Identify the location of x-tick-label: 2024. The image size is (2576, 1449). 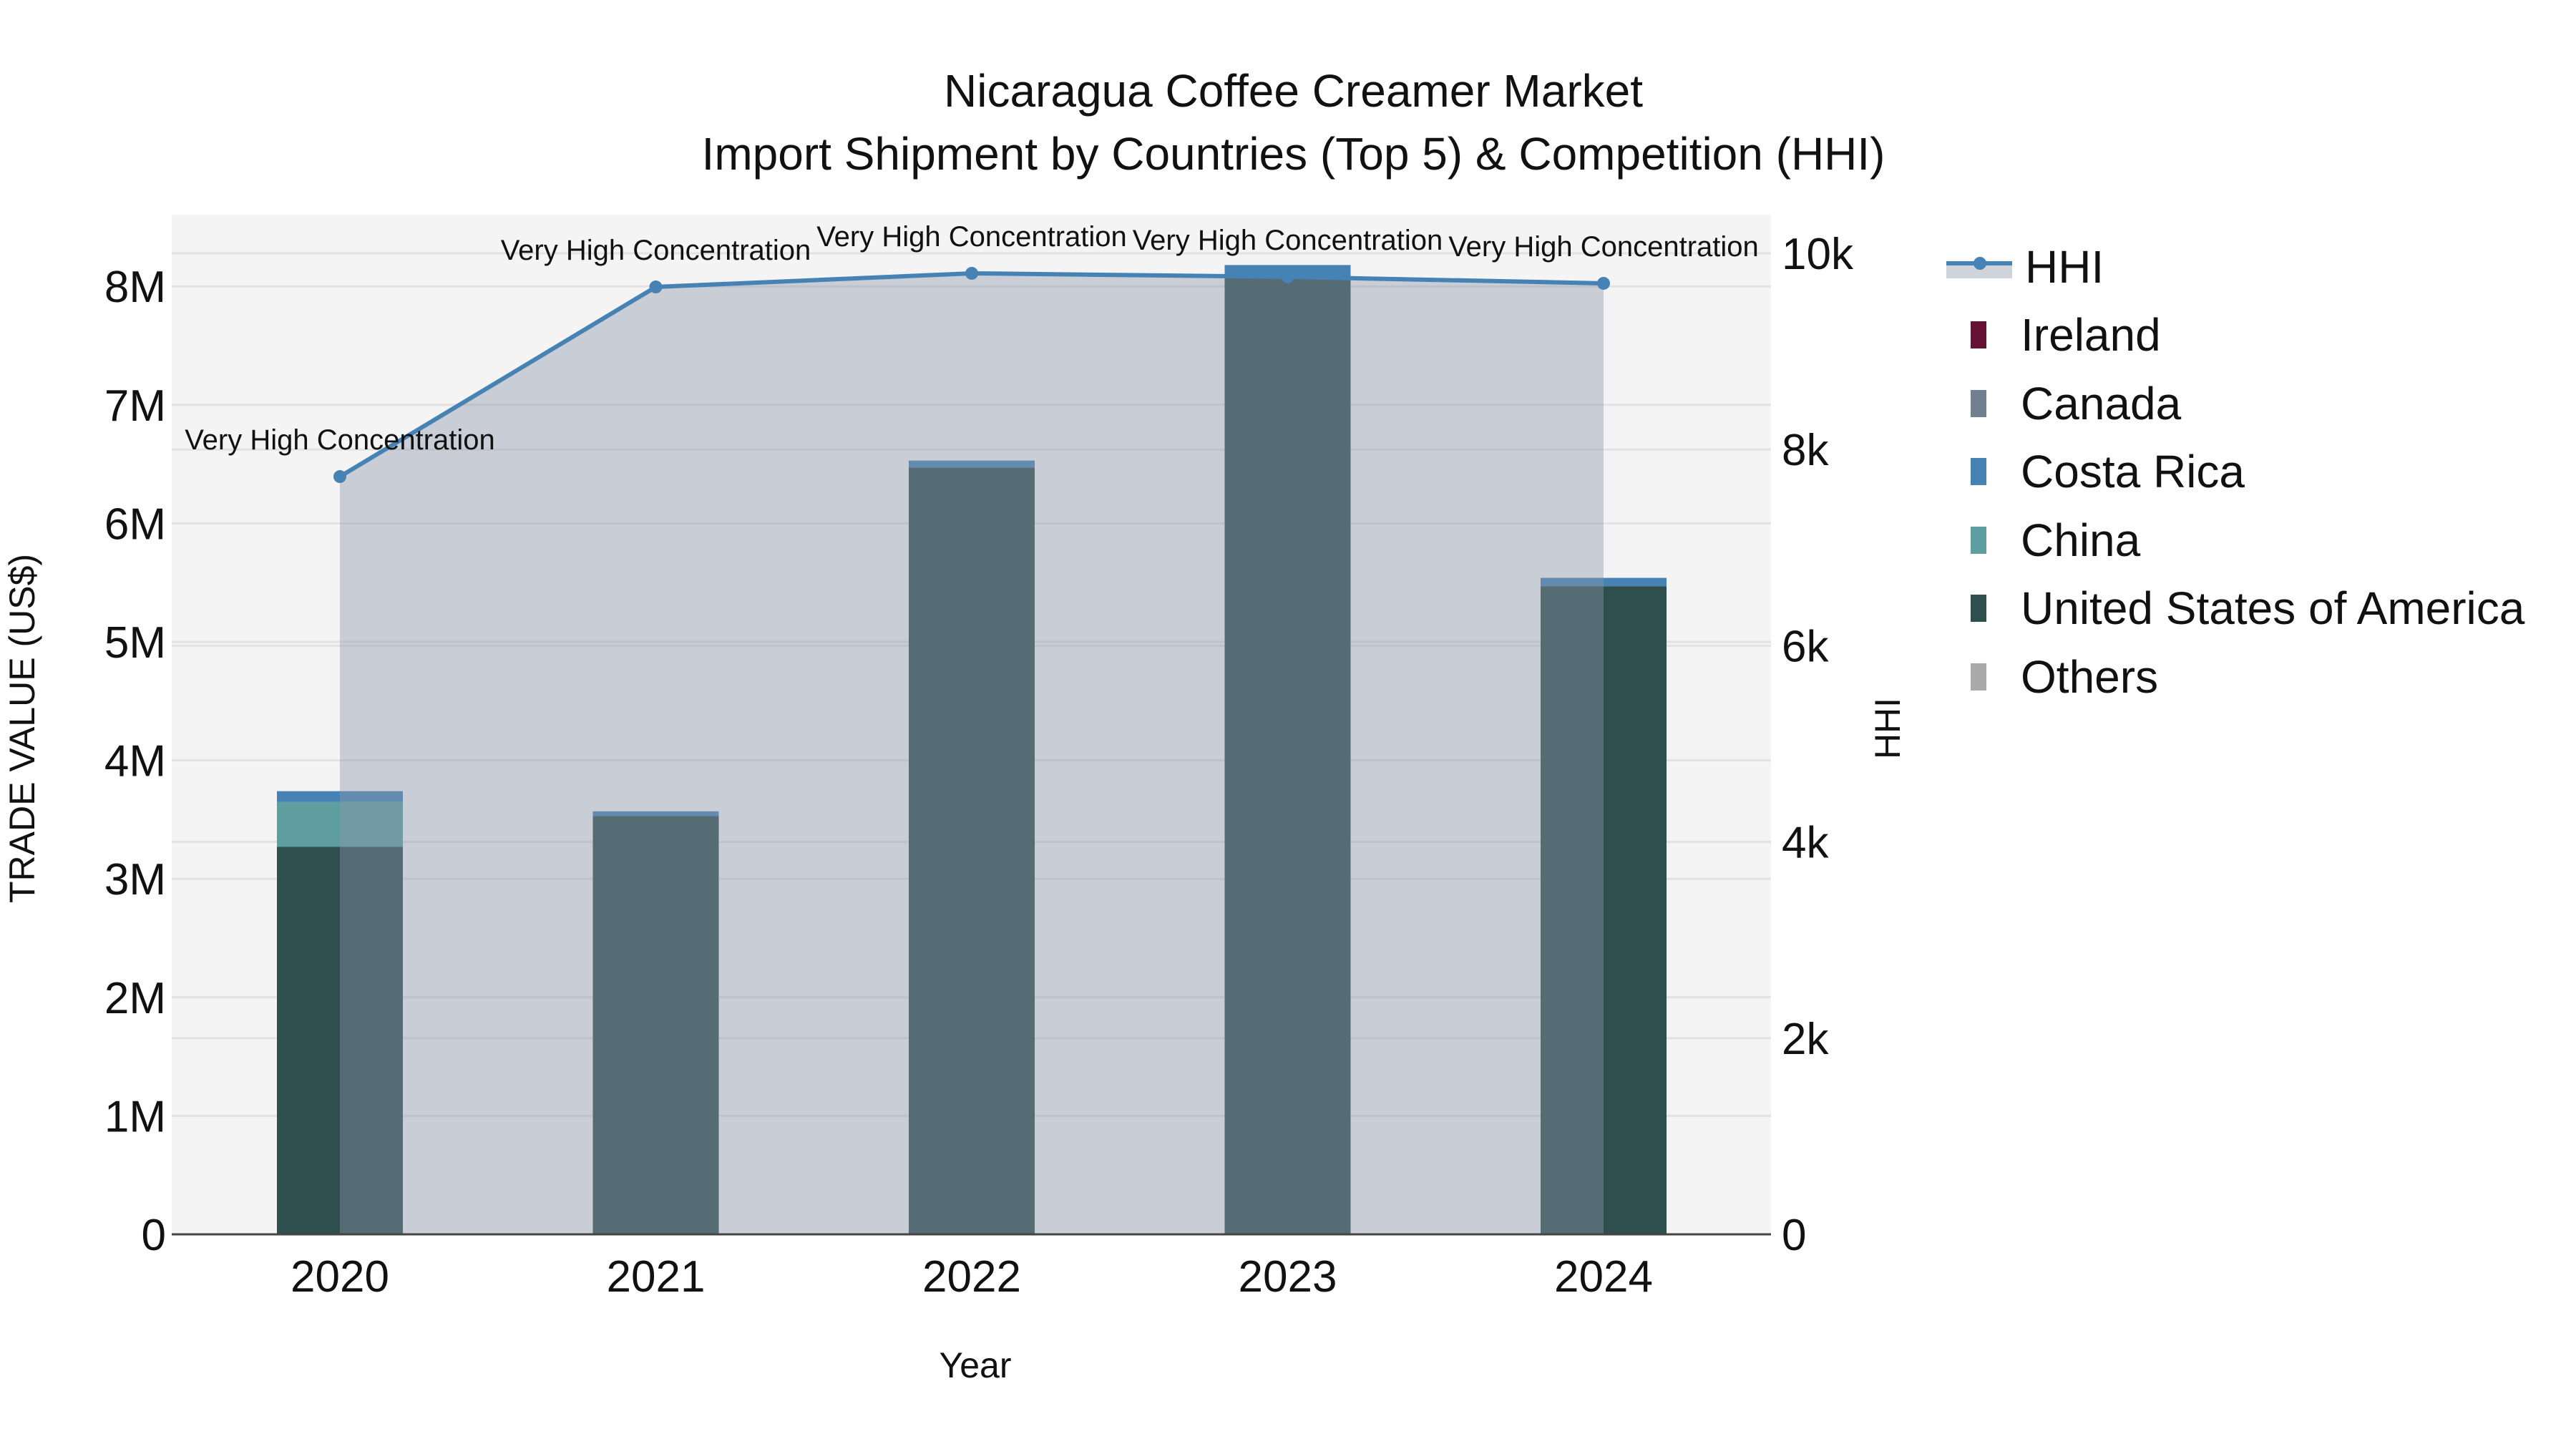
(1603, 1277).